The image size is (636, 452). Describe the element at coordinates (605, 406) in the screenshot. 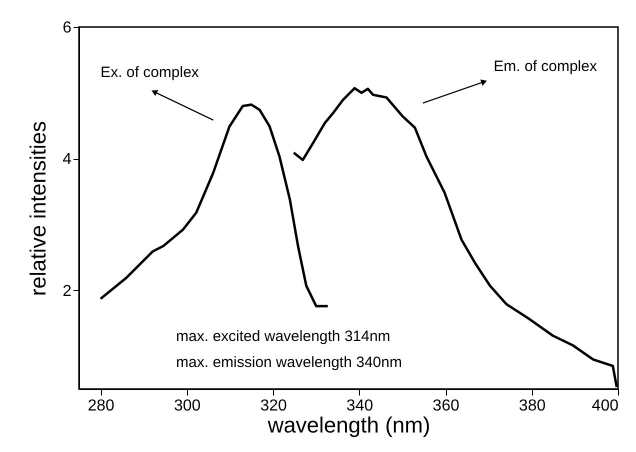

I see `x-tick-label: 400` at that location.